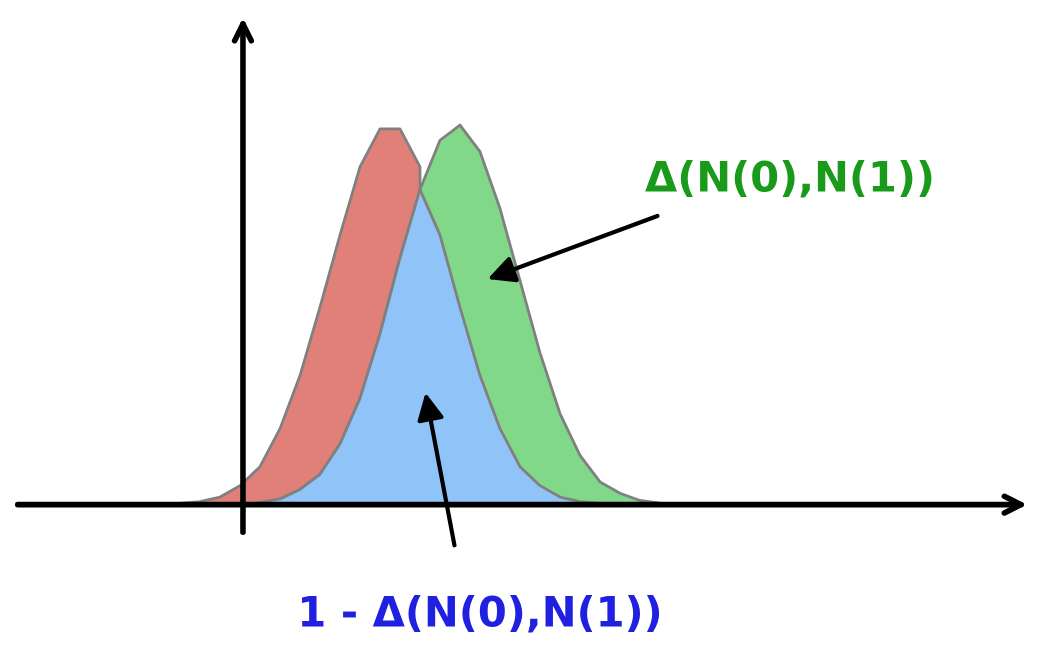 Image resolution: width=1046 pixels, height=649 pixels. I want to click on annotation: Δ(N(0),N(1)), so click(788, 178).